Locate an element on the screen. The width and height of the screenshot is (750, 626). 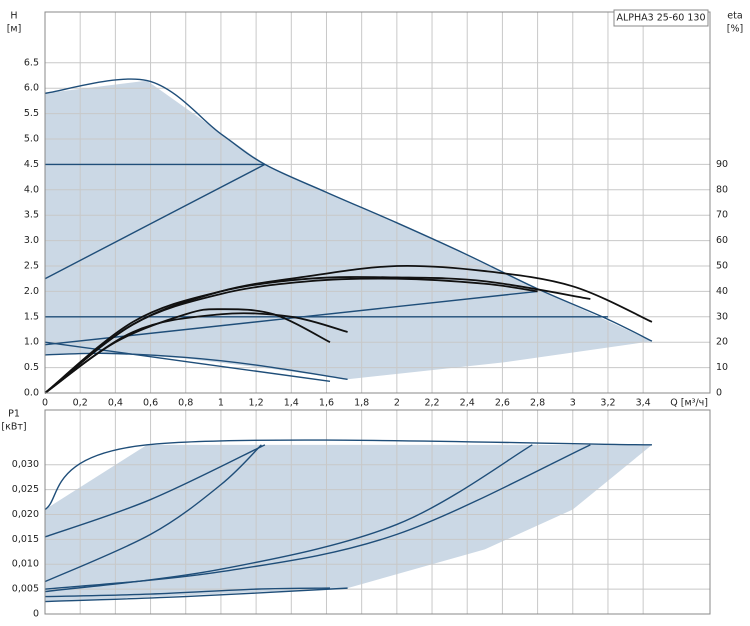
chart-title: ALPHA3 25-60 130 is located at coordinates (661, 18).